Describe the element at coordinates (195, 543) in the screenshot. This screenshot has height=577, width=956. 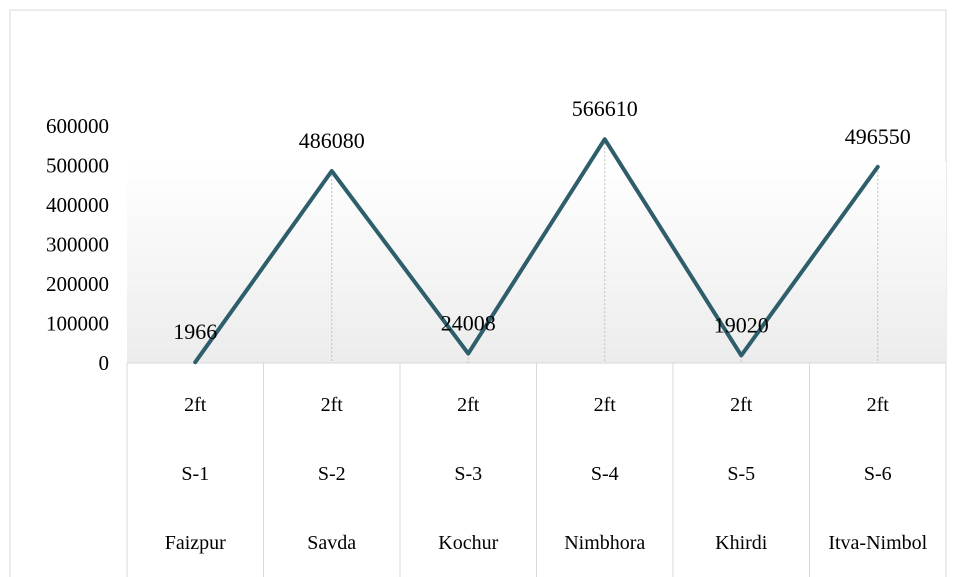
I see `category-label: Faizpur` at that location.